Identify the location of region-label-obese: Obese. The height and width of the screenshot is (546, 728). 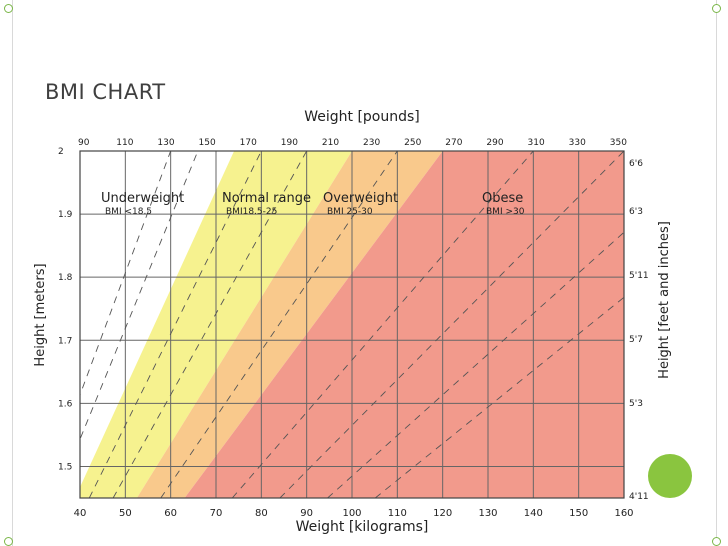
(502, 198).